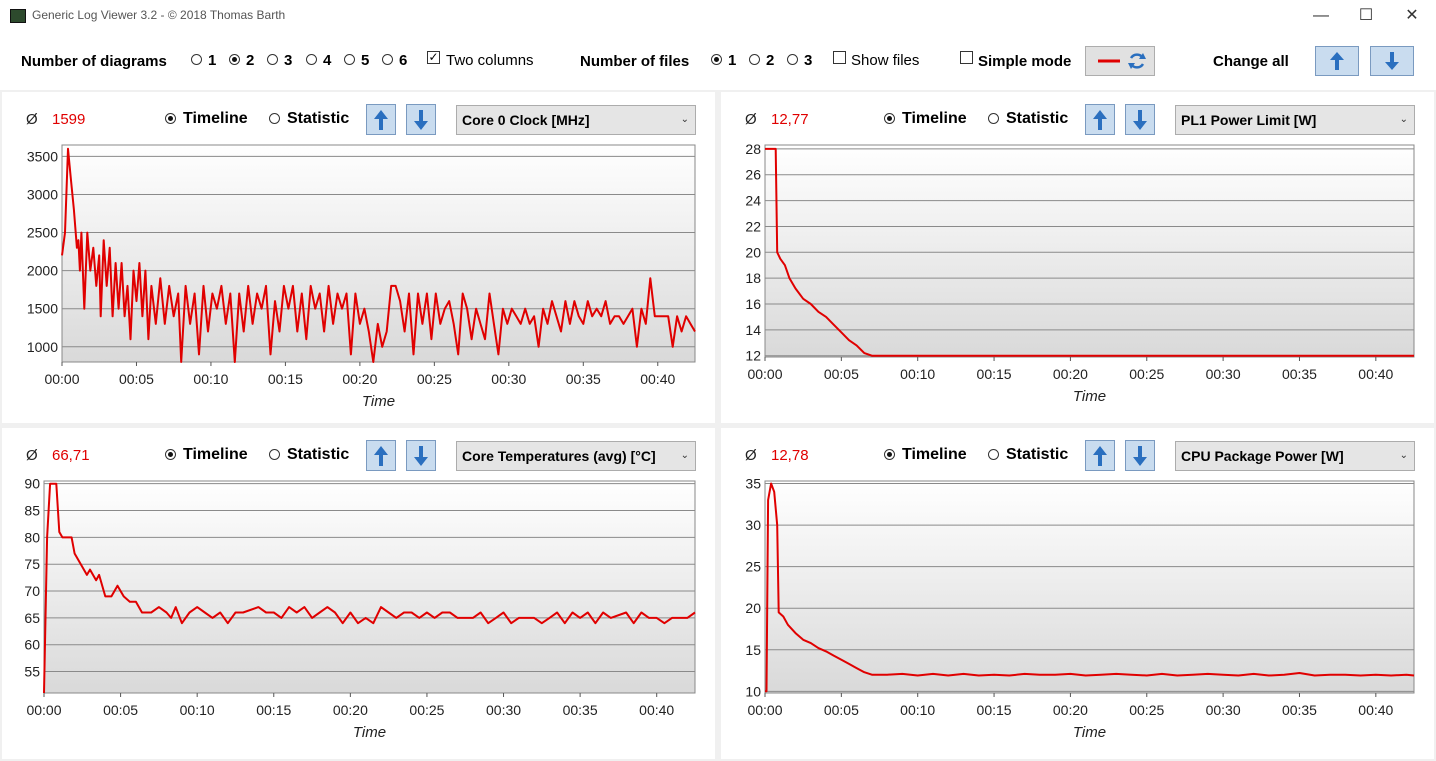  What do you see at coordinates (1392, 61) in the screenshot?
I see `change-all-down-button` at bounding box center [1392, 61].